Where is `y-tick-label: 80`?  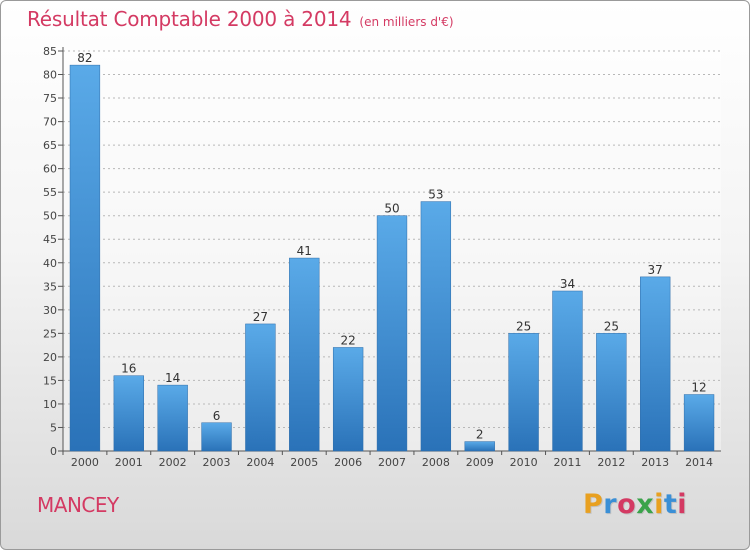 y-tick-label: 80 is located at coordinates (50, 75).